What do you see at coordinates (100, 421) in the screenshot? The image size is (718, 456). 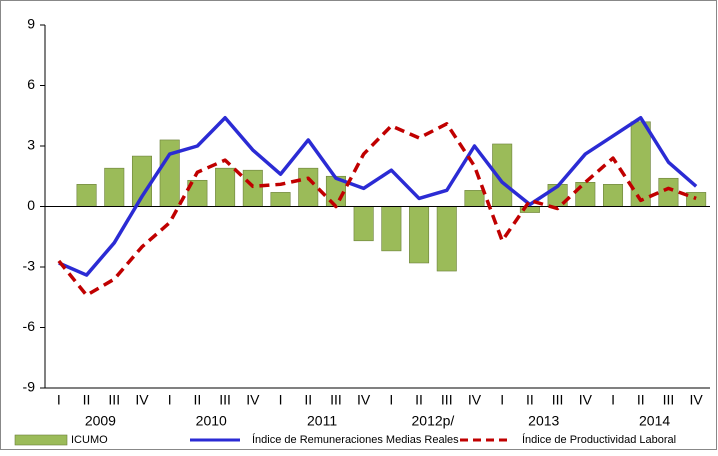 I see `year-label: 2009` at bounding box center [100, 421].